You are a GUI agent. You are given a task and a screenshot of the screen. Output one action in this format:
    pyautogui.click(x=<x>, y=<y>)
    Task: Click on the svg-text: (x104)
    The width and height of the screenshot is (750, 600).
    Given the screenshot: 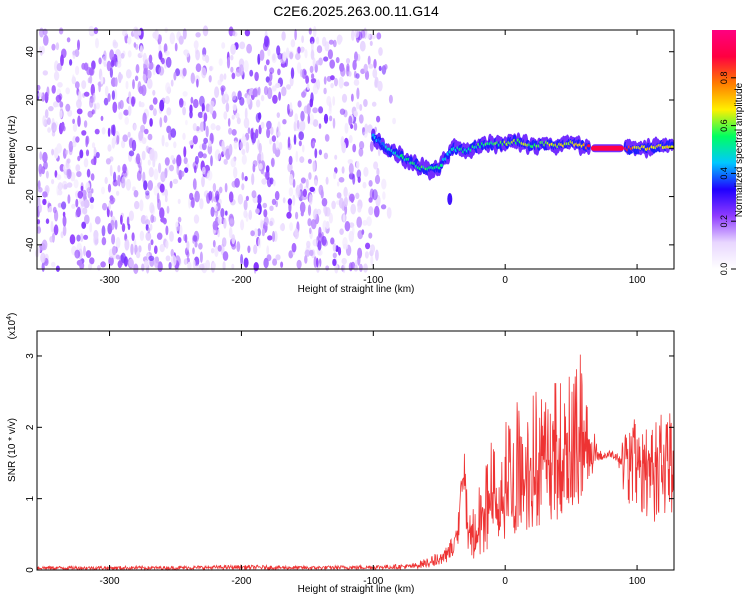 What is the action you would take?
    pyautogui.click(x=12, y=326)
    